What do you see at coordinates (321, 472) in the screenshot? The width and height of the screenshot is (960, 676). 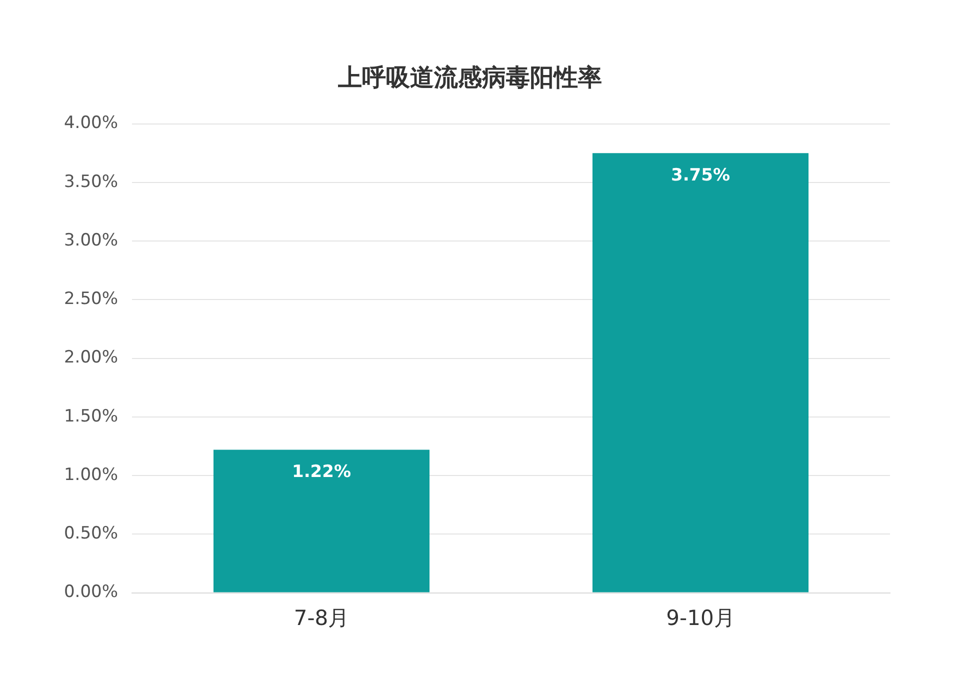 I see `data-label: 1.22%` at bounding box center [321, 472].